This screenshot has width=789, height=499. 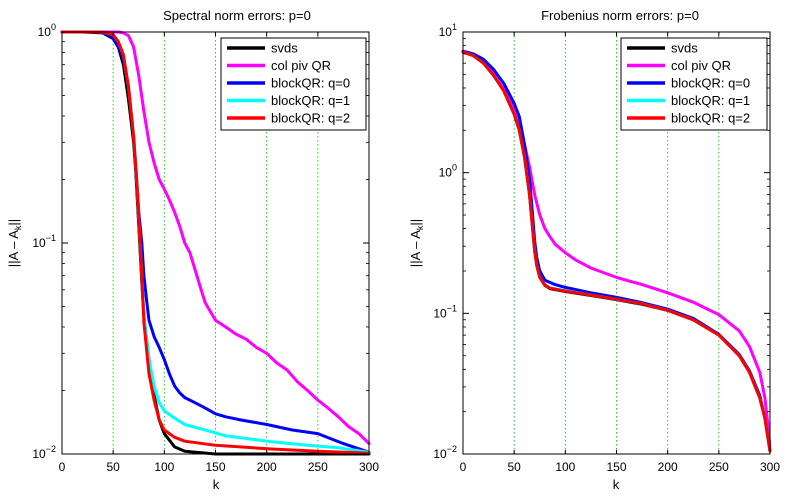 What do you see at coordinates (620, 15) in the screenshot?
I see `chart-title: Frobenius norm errors: p=0` at bounding box center [620, 15].